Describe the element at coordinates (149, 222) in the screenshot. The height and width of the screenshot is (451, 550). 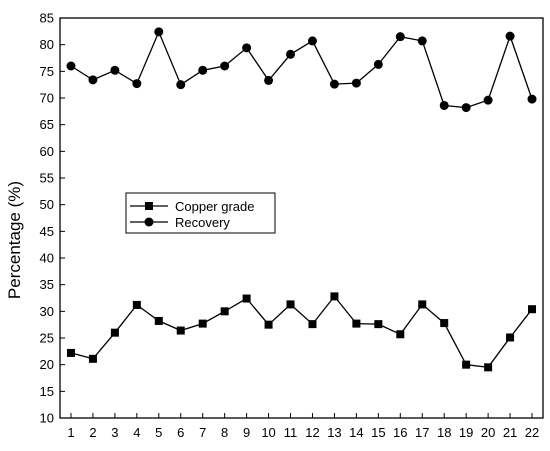
I see `legend-marker-recovery` at that location.